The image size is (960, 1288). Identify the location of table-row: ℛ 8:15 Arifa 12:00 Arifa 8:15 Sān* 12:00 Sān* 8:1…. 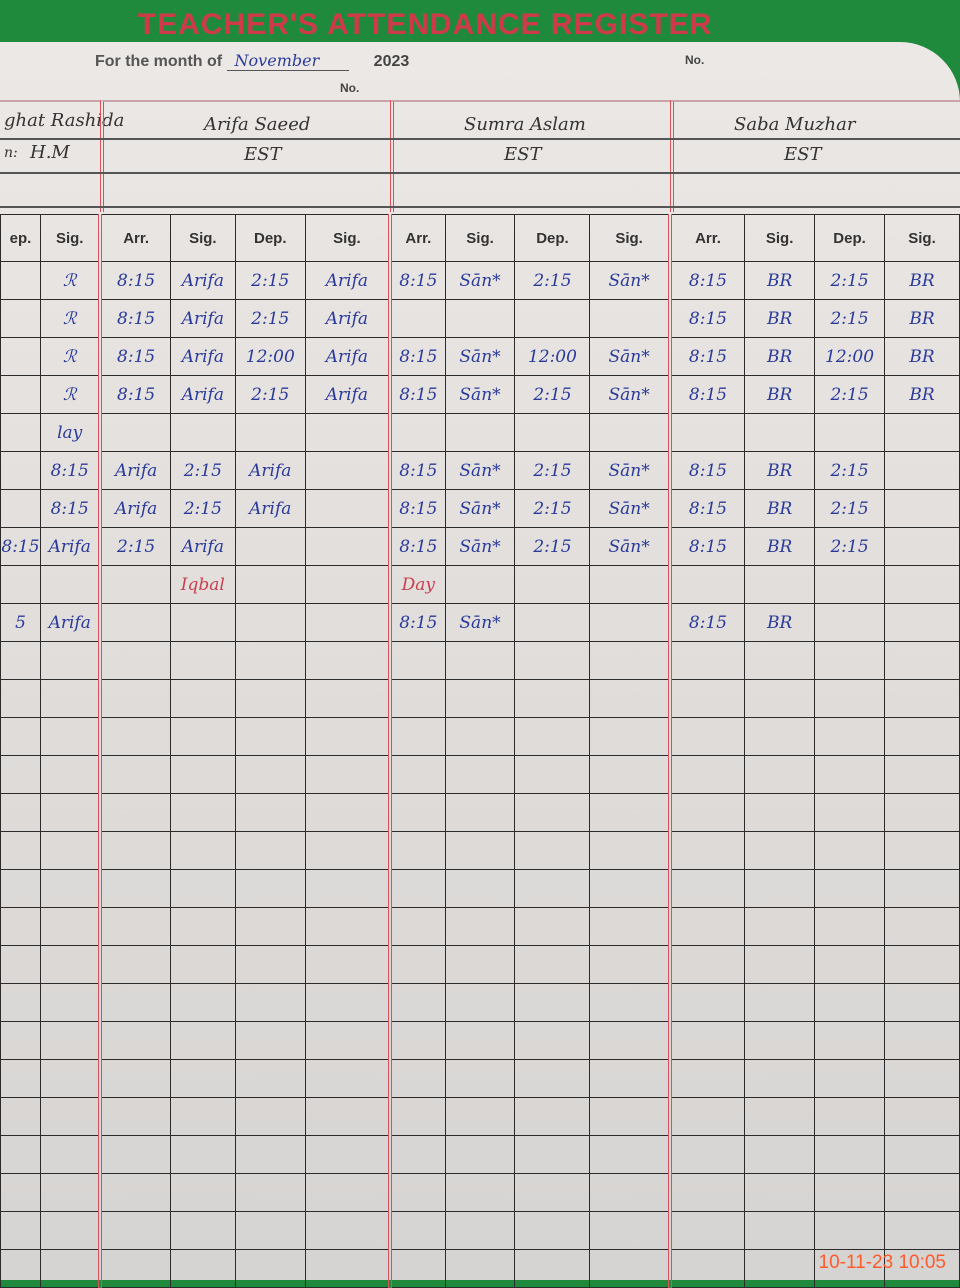
(480, 356).